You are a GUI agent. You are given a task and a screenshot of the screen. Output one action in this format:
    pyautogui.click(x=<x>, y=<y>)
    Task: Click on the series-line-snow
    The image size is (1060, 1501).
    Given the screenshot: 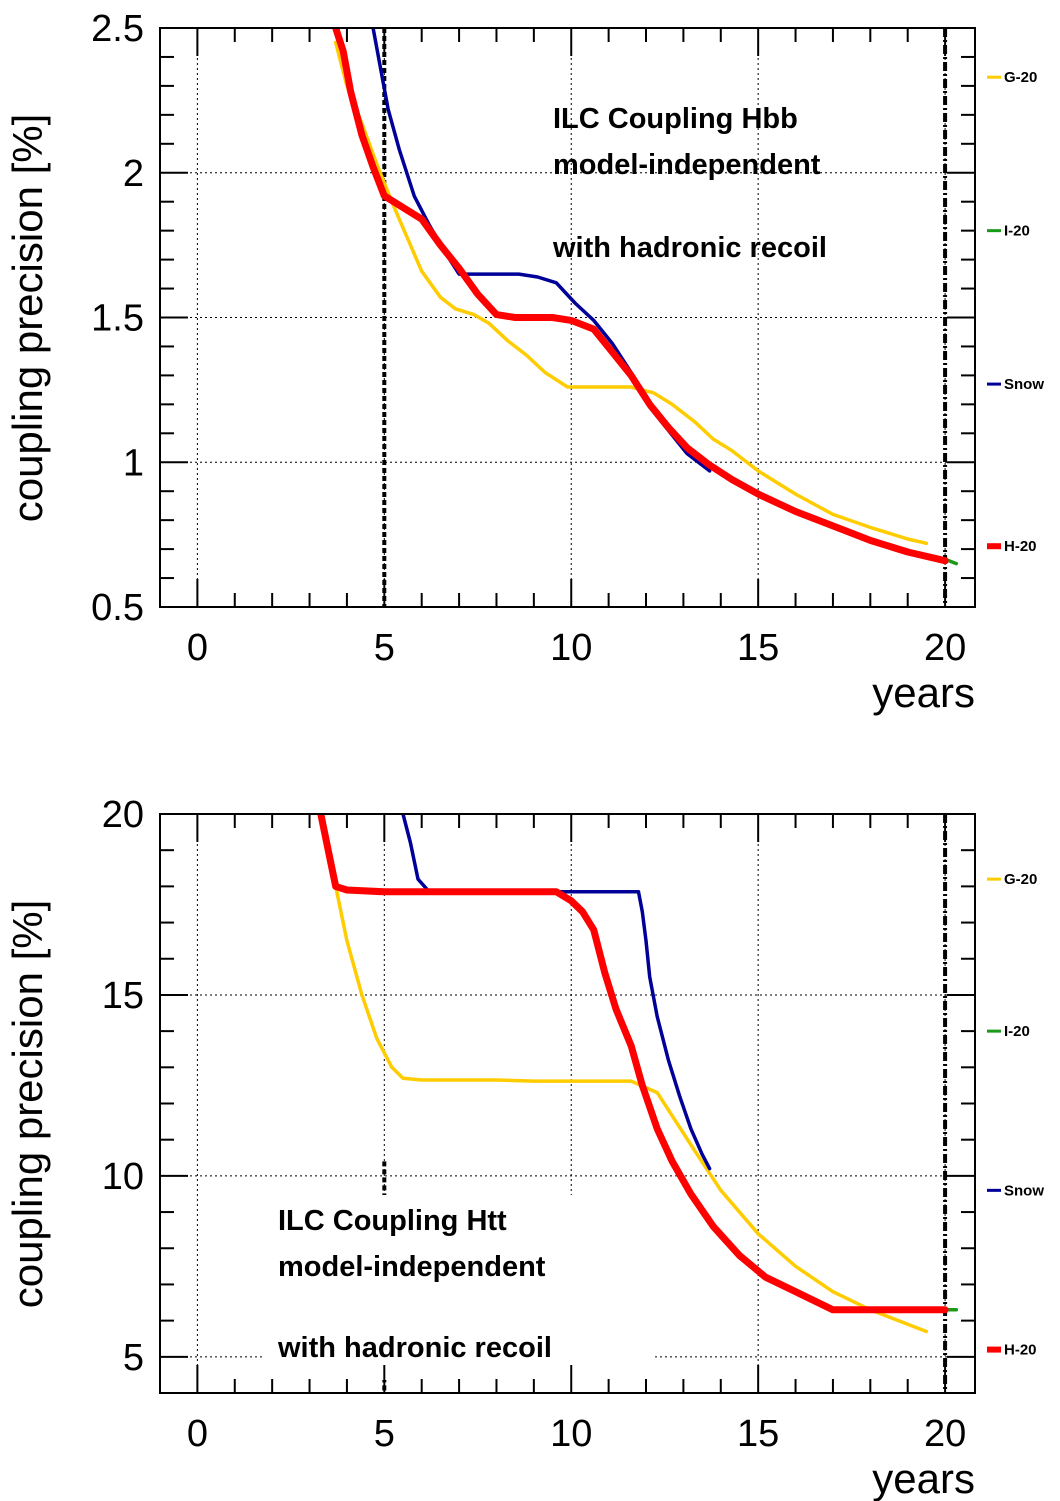 What is the action you would take?
    pyautogui.click(x=556, y=992)
    